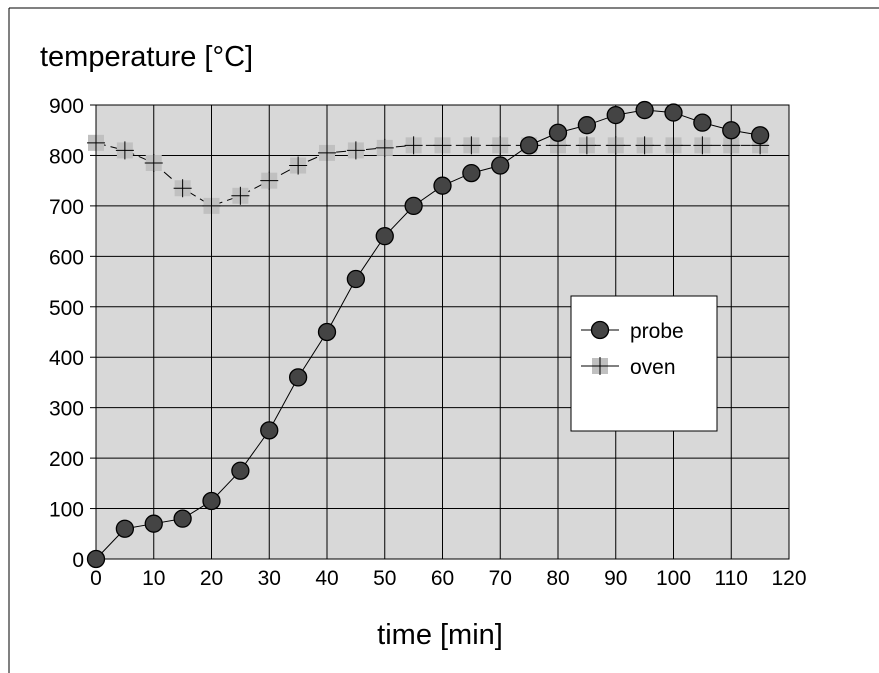  What do you see at coordinates (66, 156) in the screenshot?
I see `y-tick-label: 800` at bounding box center [66, 156].